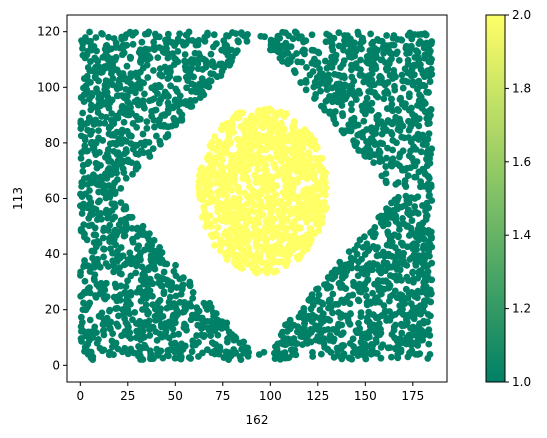  What do you see at coordinates (56, 365) in the screenshot?
I see `y-tick-label-0: 0` at bounding box center [56, 365].